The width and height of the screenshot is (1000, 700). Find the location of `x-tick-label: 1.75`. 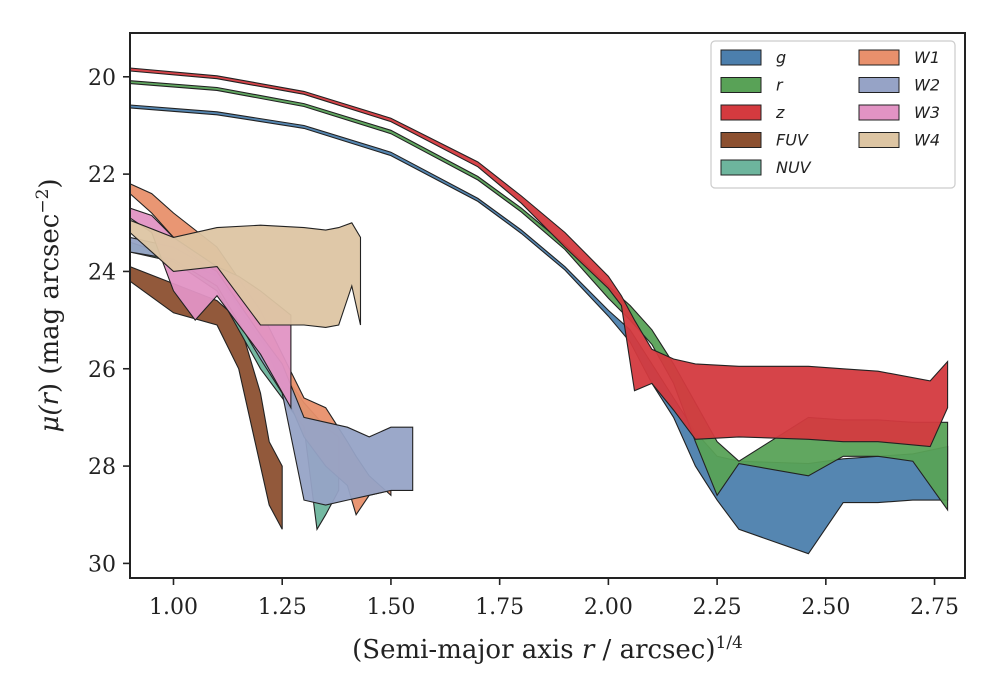

x-tick-label: 1.75 is located at coordinates (499, 607).